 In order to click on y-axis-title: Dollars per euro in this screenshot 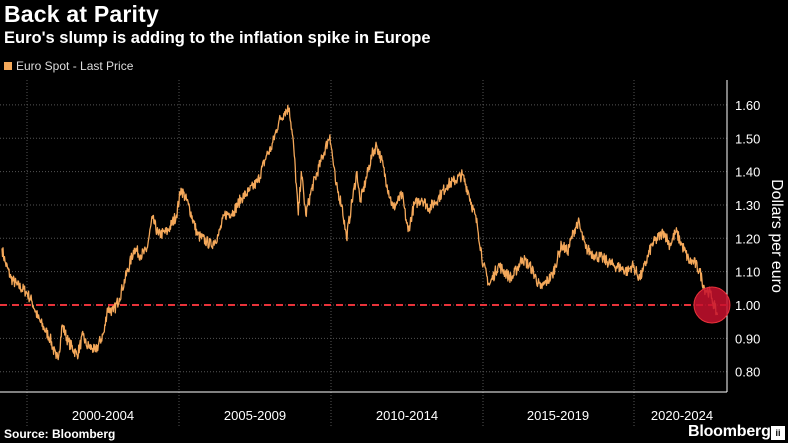, I will do `click(776, 236)`.